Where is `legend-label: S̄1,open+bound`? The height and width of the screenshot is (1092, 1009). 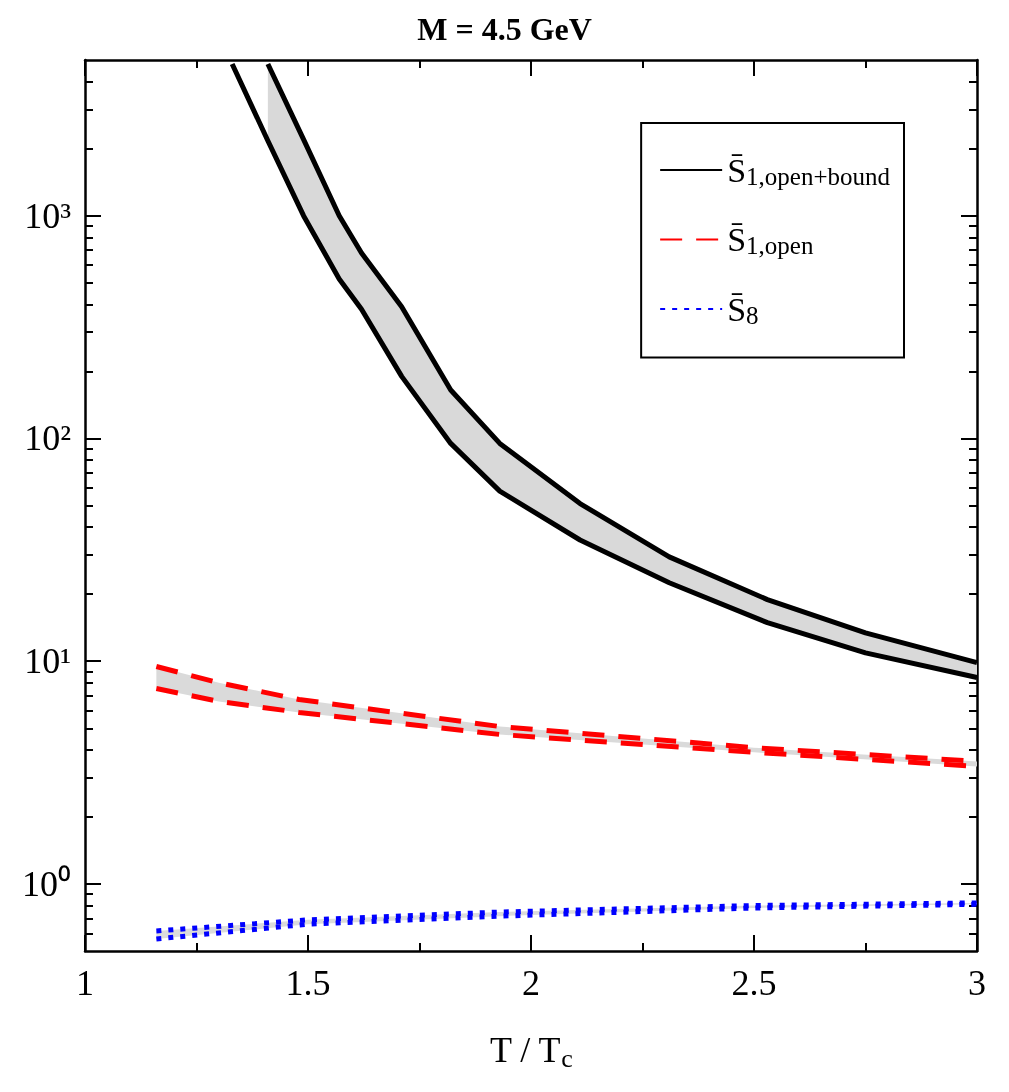
legend-label: S̄1,open+bound is located at coordinates (809, 170).